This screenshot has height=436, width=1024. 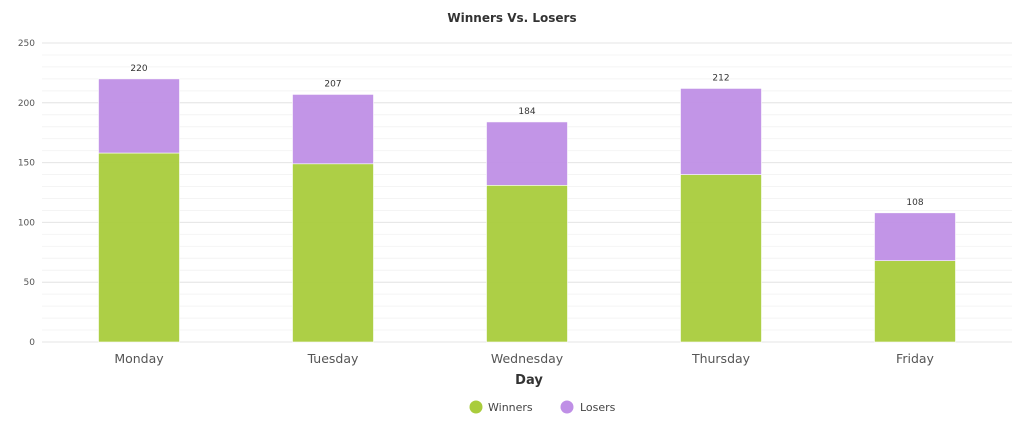 What do you see at coordinates (26, 164) in the screenshot?
I see `y-tick-label: 150` at bounding box center [26, 164].